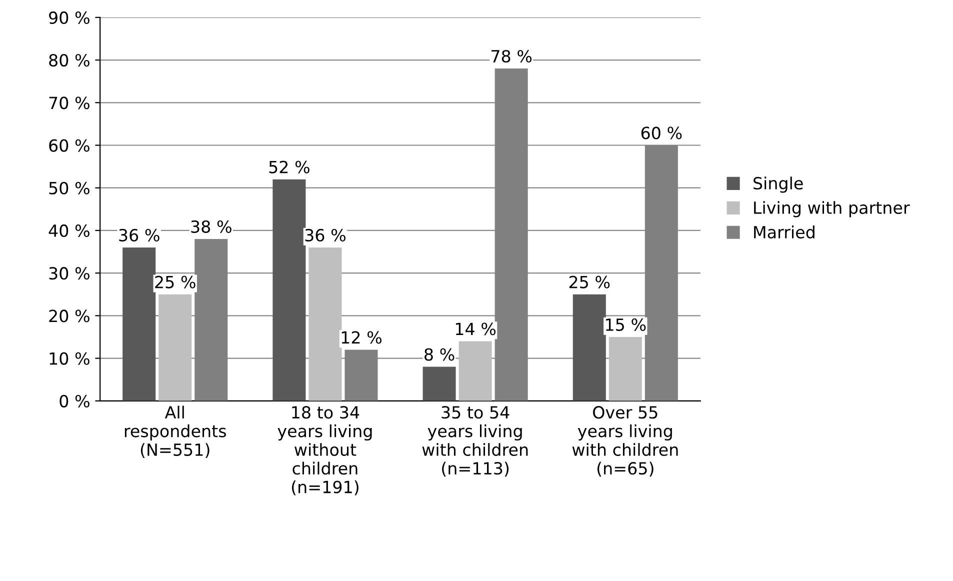 The image size is (953, 581). Describe the element at coordinates (439, 354) in the screenshot. I see `data-label: 8 %` at that location.